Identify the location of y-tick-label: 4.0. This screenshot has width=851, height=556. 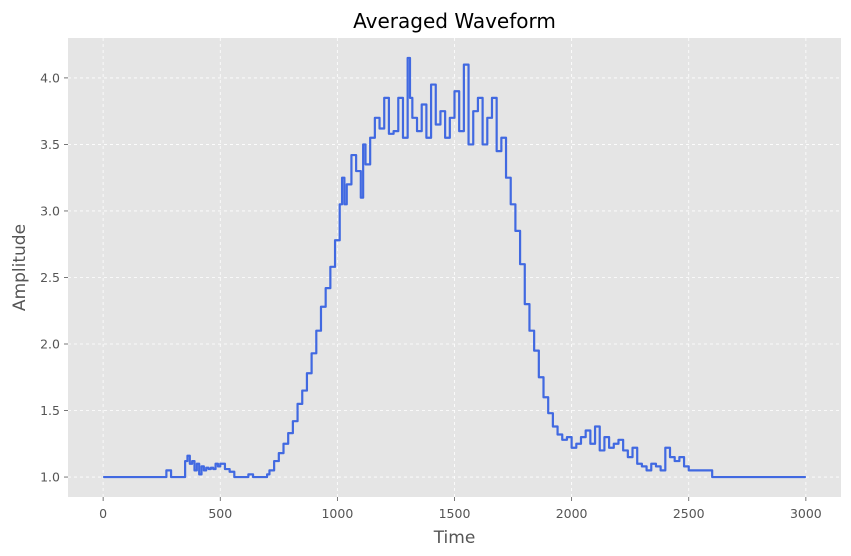
(50, 77).